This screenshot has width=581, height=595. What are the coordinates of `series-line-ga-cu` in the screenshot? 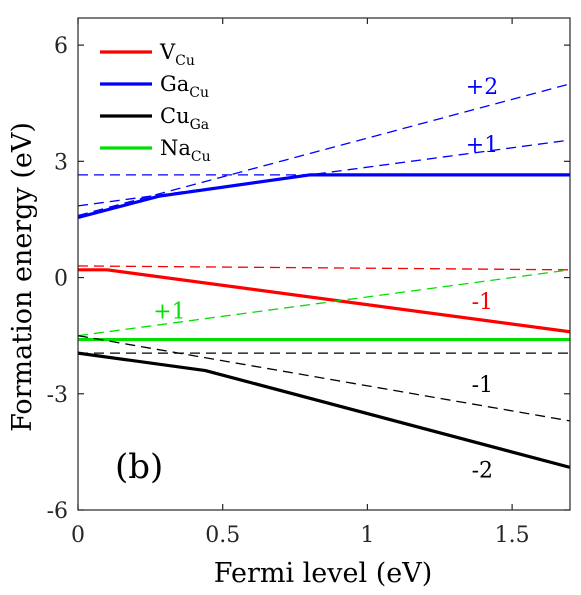 It's located at (324, 196).